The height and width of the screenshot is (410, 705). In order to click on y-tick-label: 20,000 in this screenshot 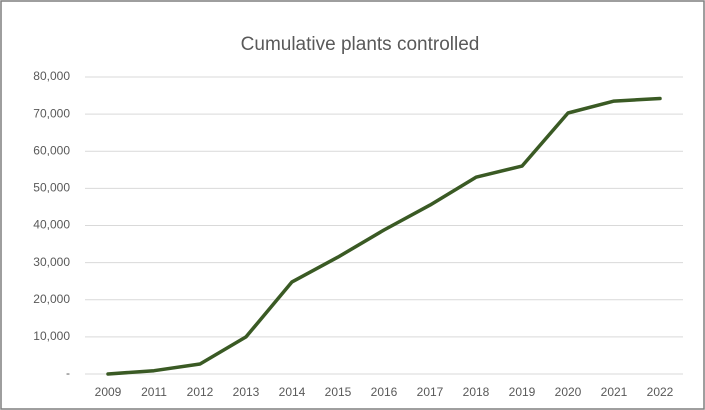, I will do `click(51, 299)`.